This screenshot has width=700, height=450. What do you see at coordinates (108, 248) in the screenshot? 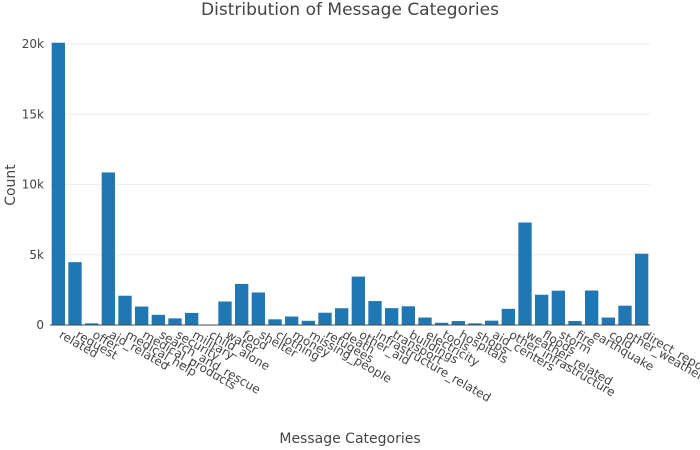
I see `bar-aid-related` at bounding box center [108, 248].